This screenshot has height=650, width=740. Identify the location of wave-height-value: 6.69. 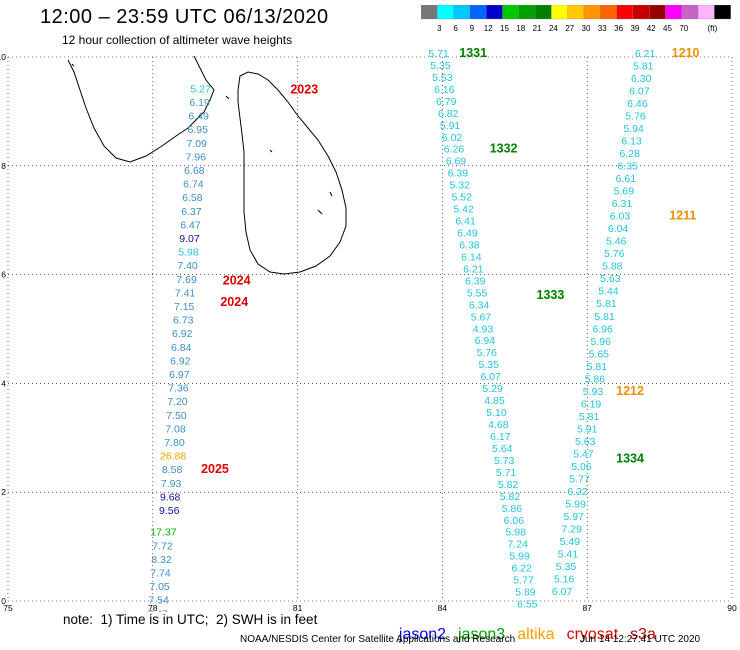
(456, 162).